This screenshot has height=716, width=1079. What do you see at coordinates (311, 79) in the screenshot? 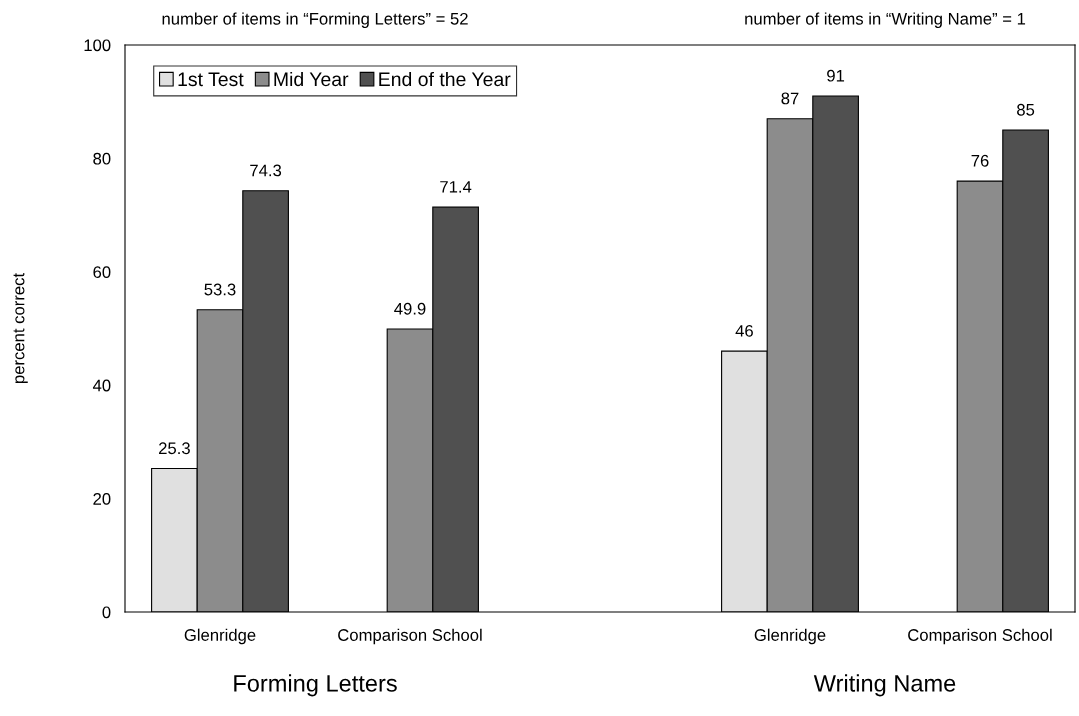
I see `legend-label: Mid Year` at bounding box center [311, 79].